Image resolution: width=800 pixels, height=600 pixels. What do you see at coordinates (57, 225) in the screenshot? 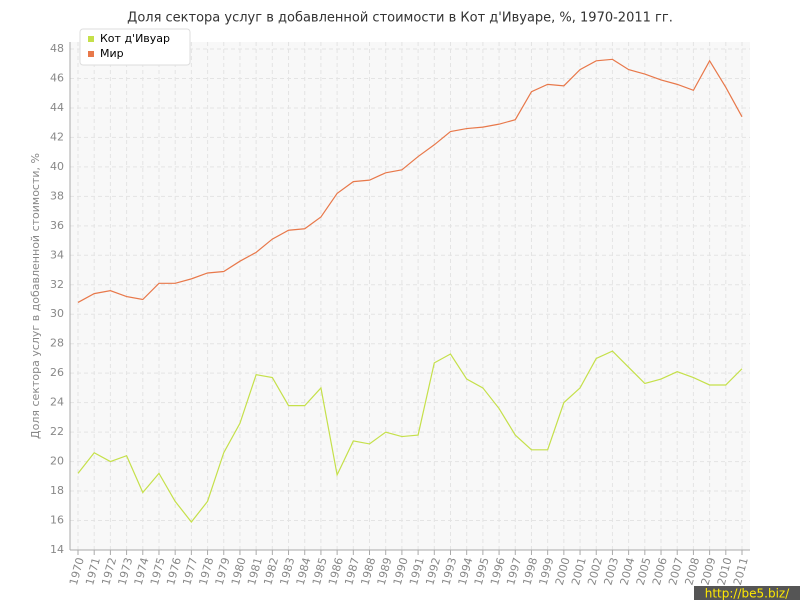
I see `y-tick-label: 36` at bounding box center [57, 225].